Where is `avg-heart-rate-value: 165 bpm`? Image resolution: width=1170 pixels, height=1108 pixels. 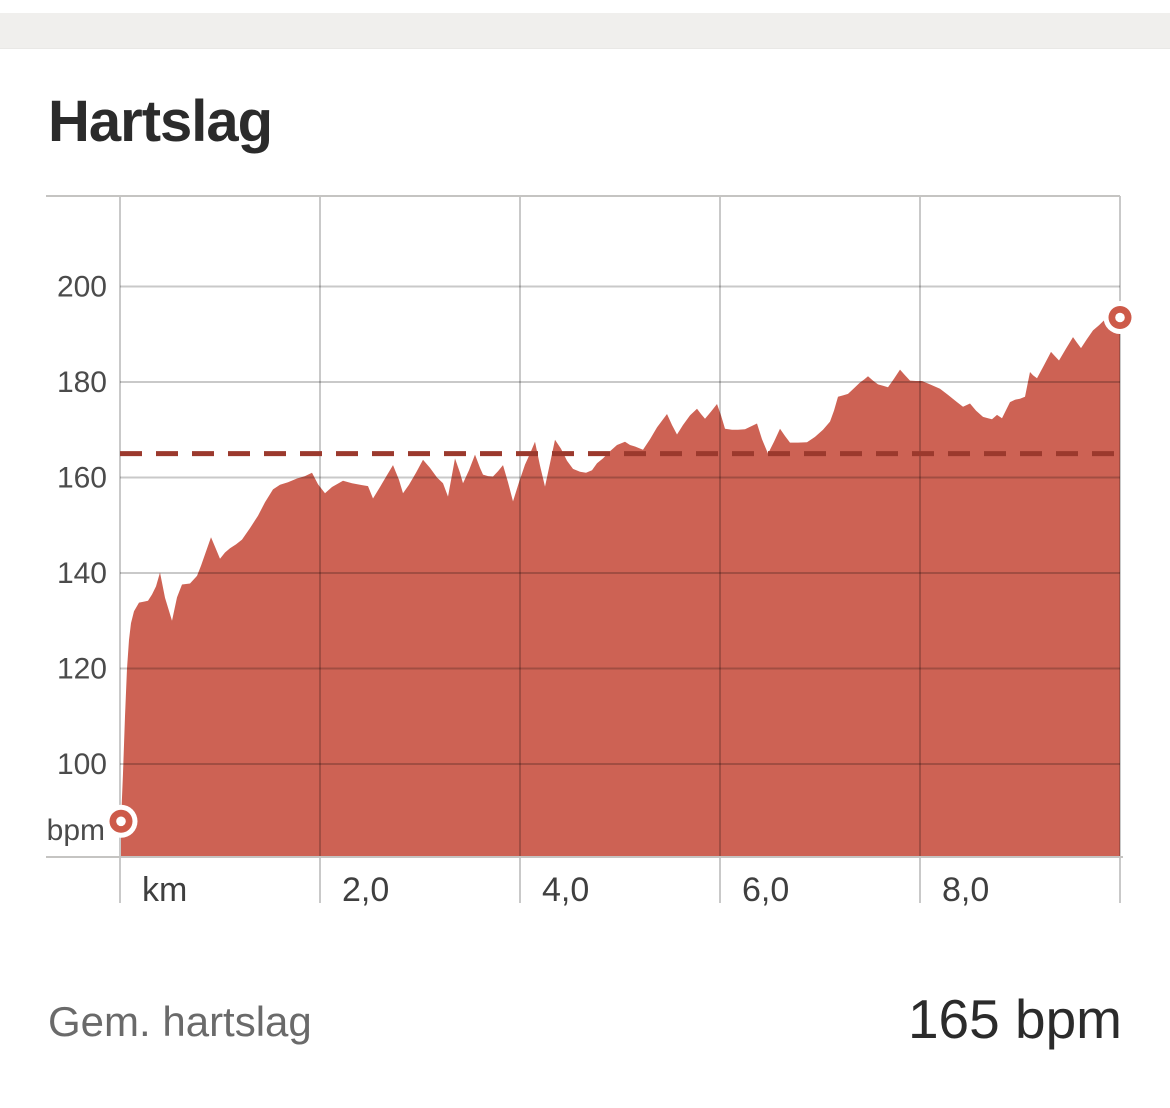
avg-heart-rate-value: 165 bpm is located at coordinates (1014, 1019).